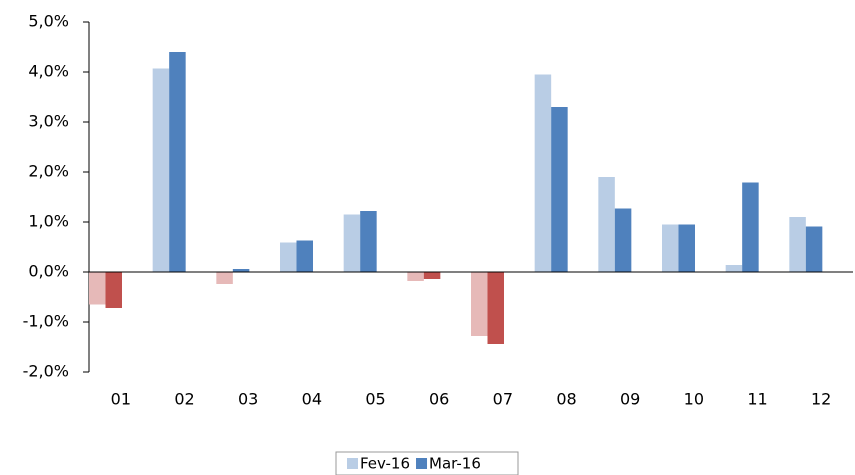 The width and height of the screenshot is (855, 475). Describe the element at coordinates (375, 399) in the screenshot. I see `x-tick-label: 05` at that location.